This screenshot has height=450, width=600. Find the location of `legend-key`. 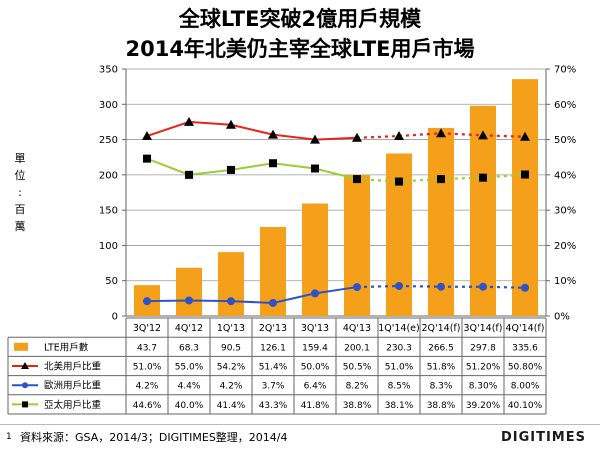

legend-key is located at coordinates (21, 346).